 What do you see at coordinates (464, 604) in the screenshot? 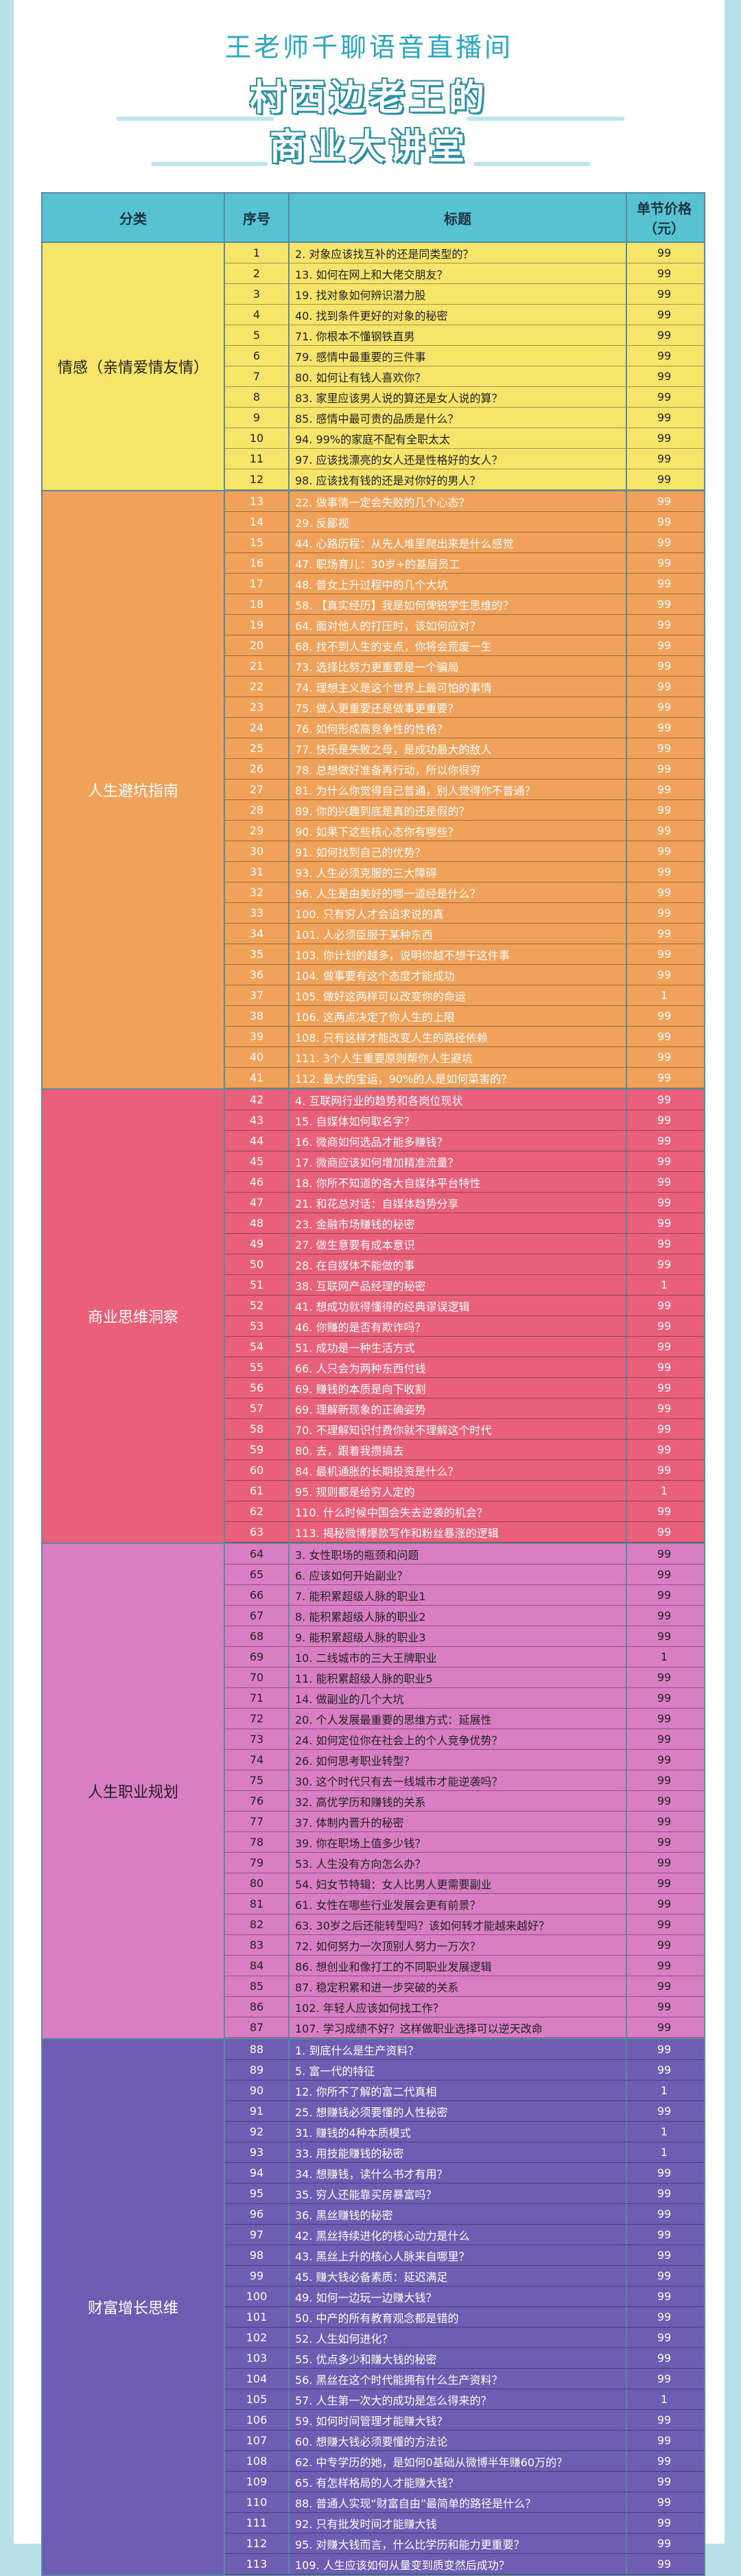
I see `table-row: 18 58. 【真实经历】我是如何俾锐学生思维的？ 99` at bounding box center [464, 604].